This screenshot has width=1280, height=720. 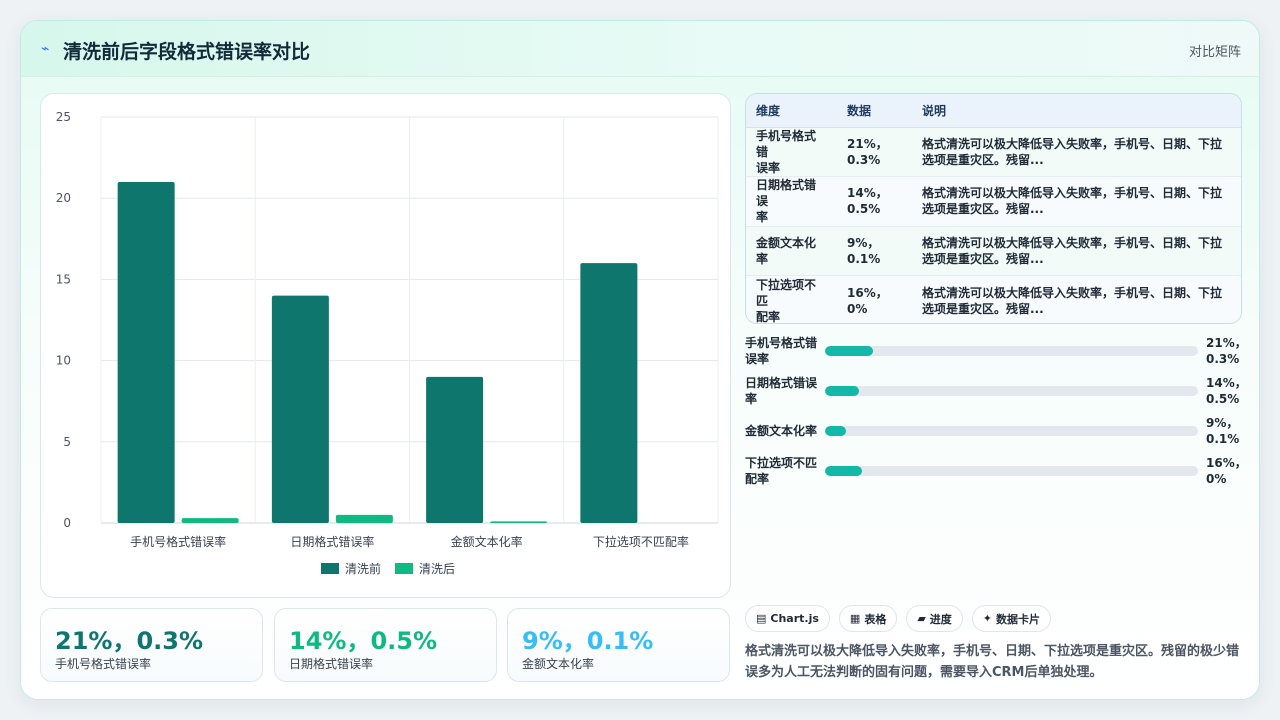 I want to click on chip-label: 进度, so click(x=940, y=619).